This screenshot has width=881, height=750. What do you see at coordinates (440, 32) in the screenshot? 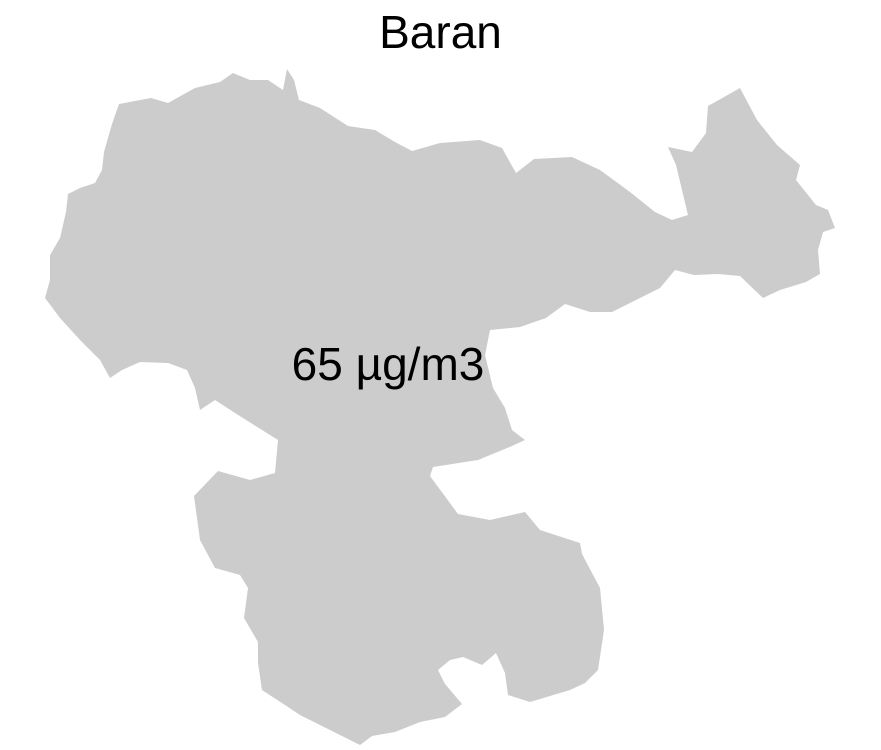
I see `map-title: Baran` at bounding box center [440, 32].